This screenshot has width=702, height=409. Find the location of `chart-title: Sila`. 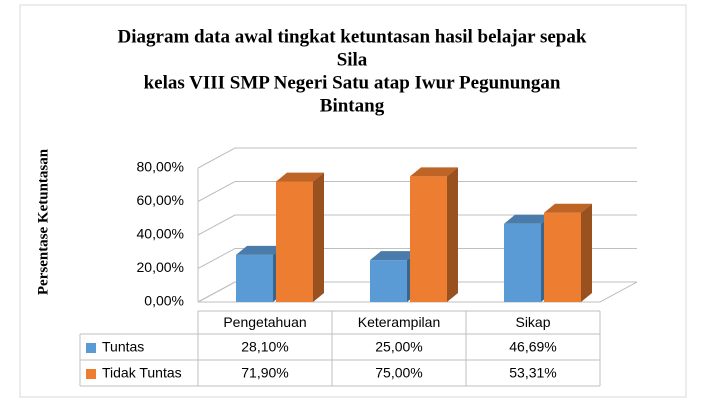

chart-title: Sila is located at coordinates (352, 59).